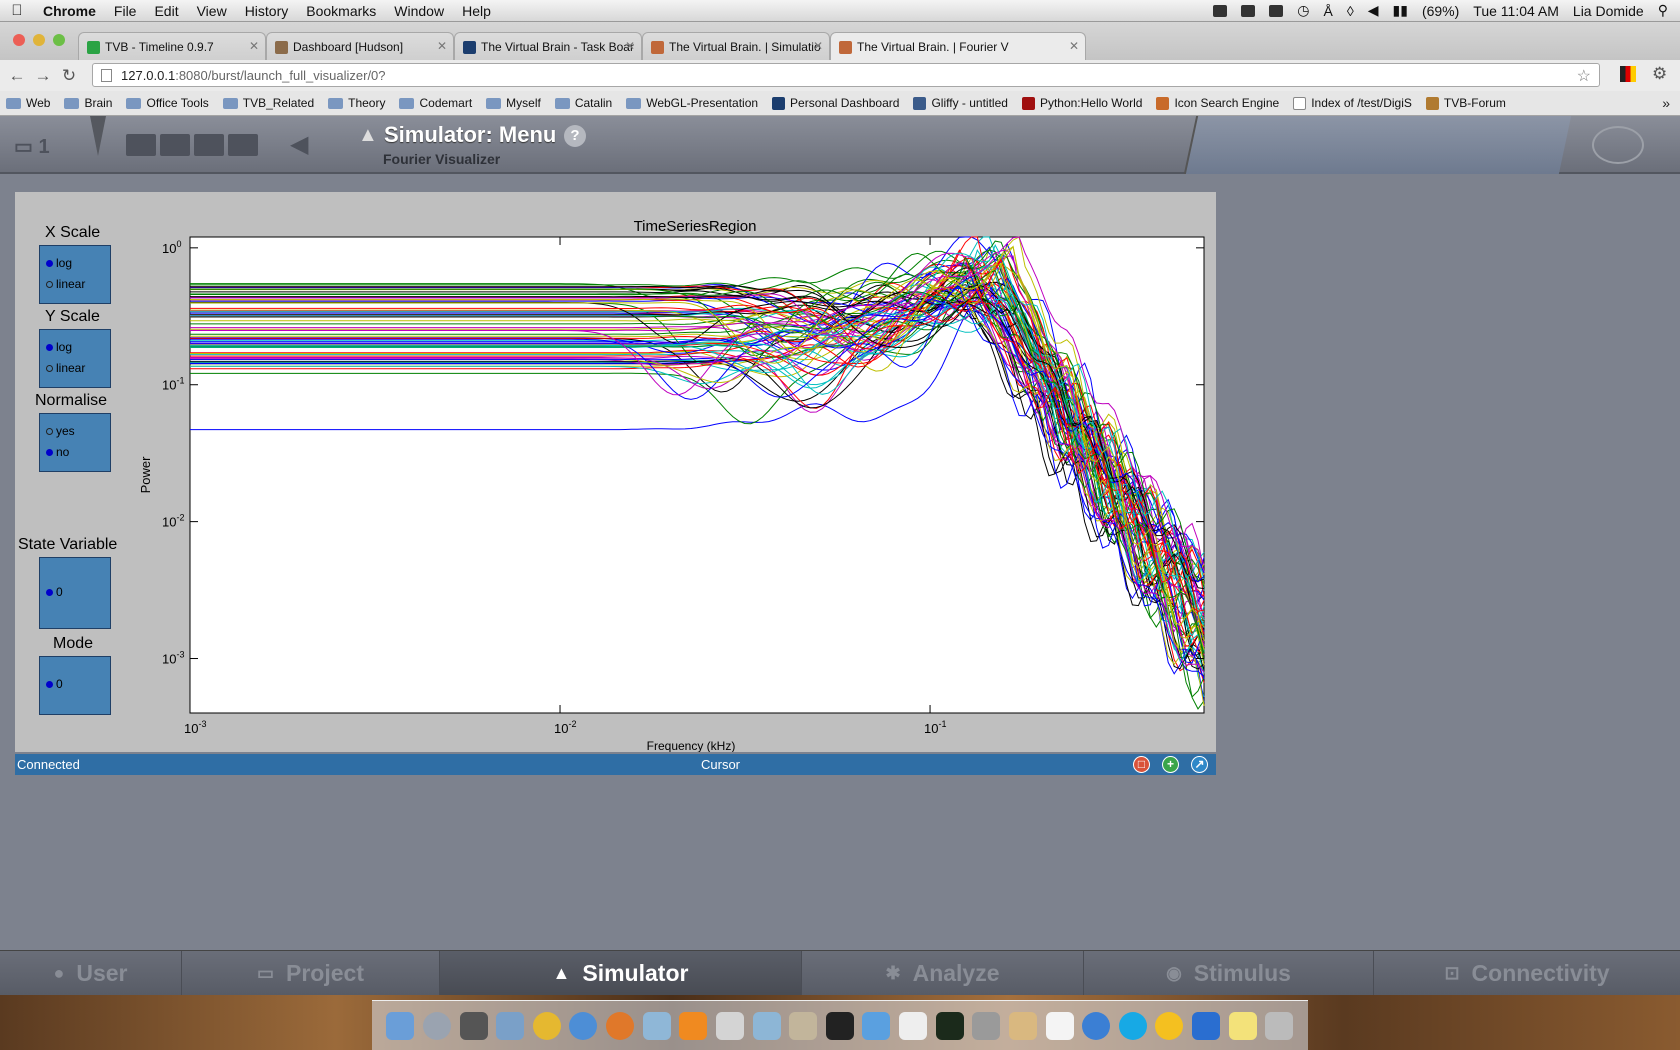  I want to click on mode-0-radio: 0, so click(54, 684).